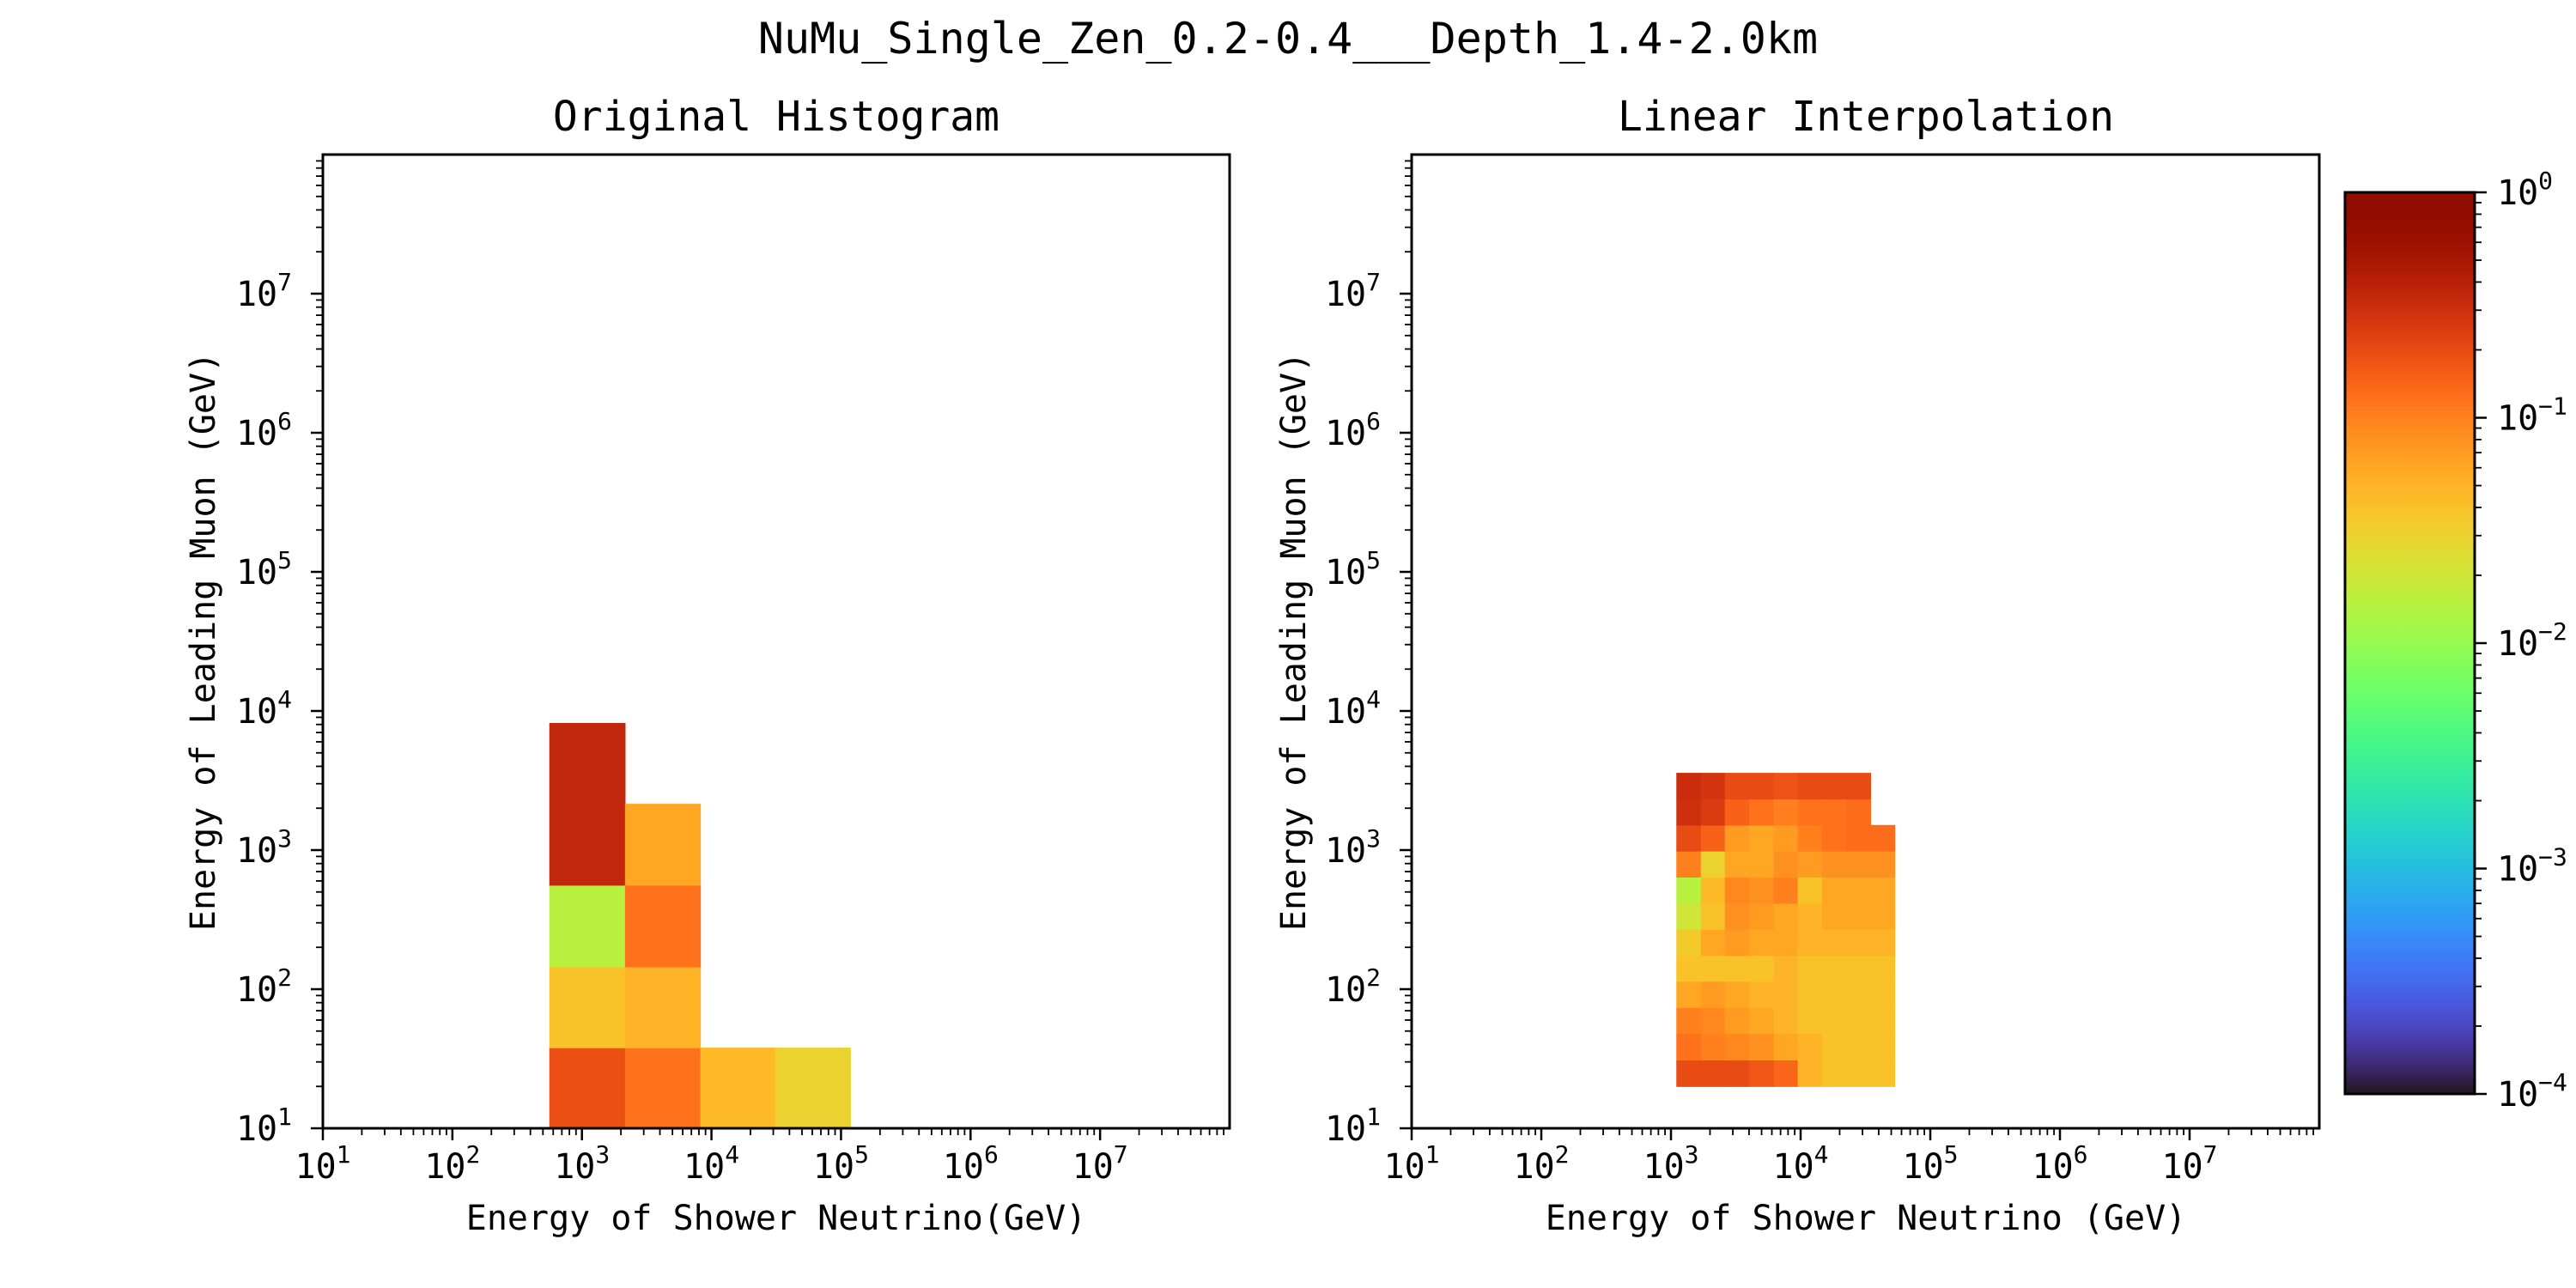 The image size is (2576, 1288). I want to click on x-tick-label: 10⁶, so click(971, 1163).